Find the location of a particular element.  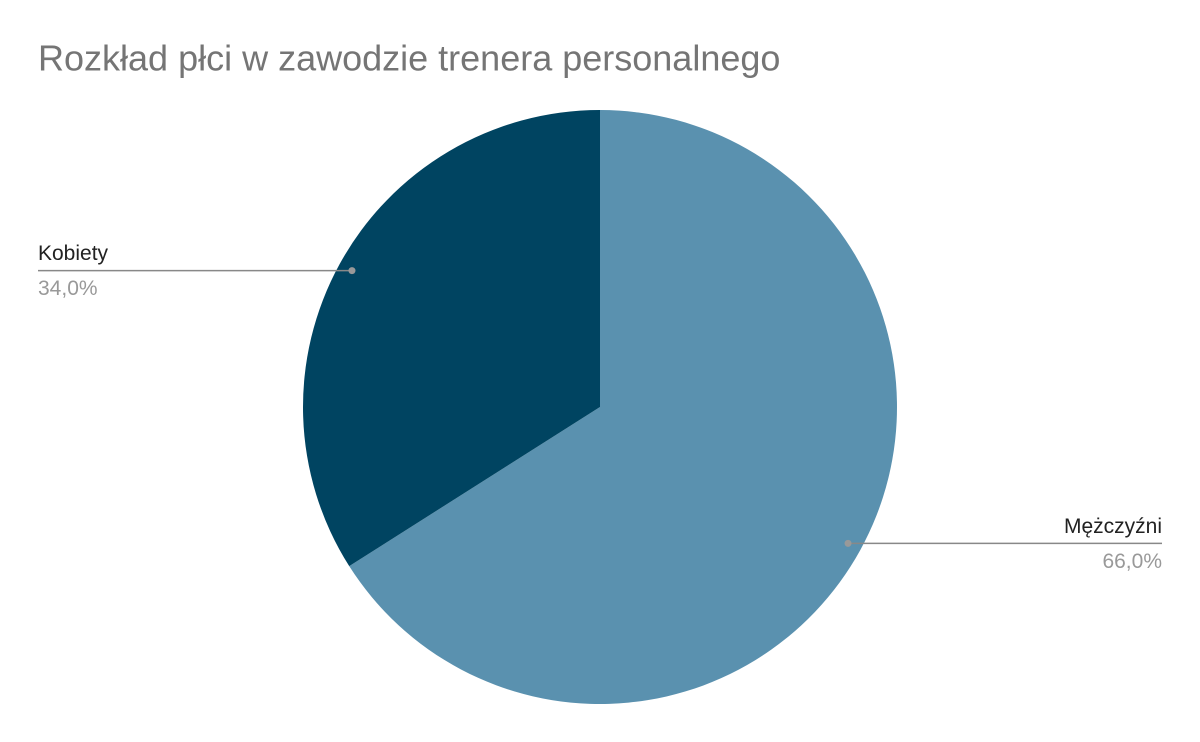

slice-label: Kobiety is located at coordinates (73, 253).